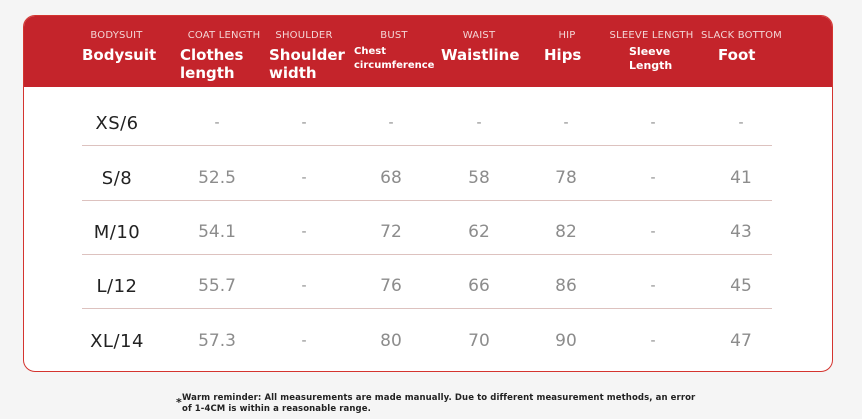 This screenshot has width=862, height=419. Describe the element at coordinates (212, 64) in the screenshot. I see `header-coat-length-label: Clothes length` at that location.